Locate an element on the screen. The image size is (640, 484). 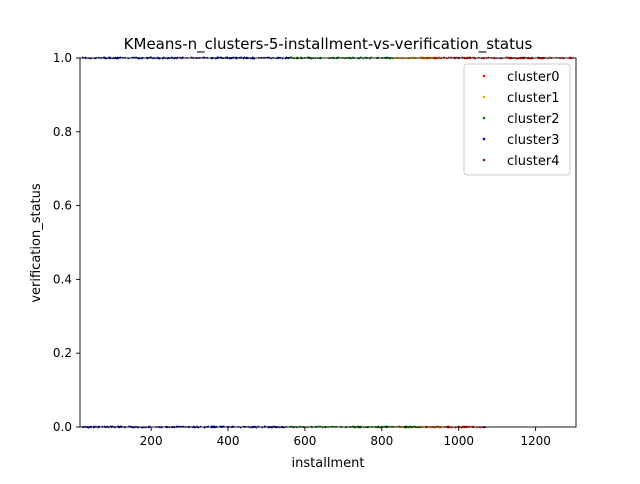
legend-label-cluster1: cluster1 is located at coordinates (533, 98).